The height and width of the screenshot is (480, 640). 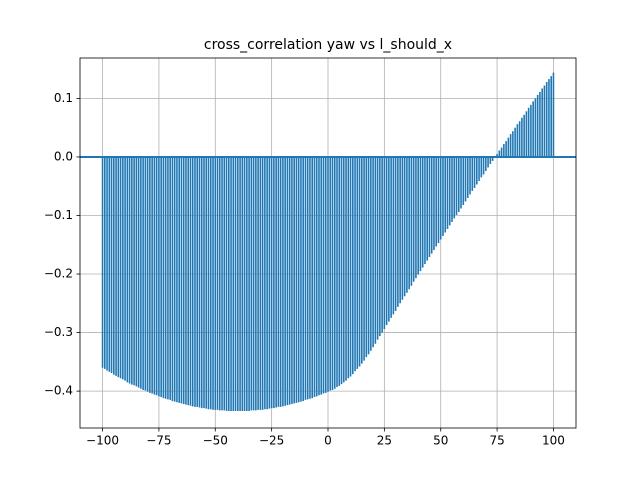 I want to click on x-tick-label: 50, so click(x=440, y=441).